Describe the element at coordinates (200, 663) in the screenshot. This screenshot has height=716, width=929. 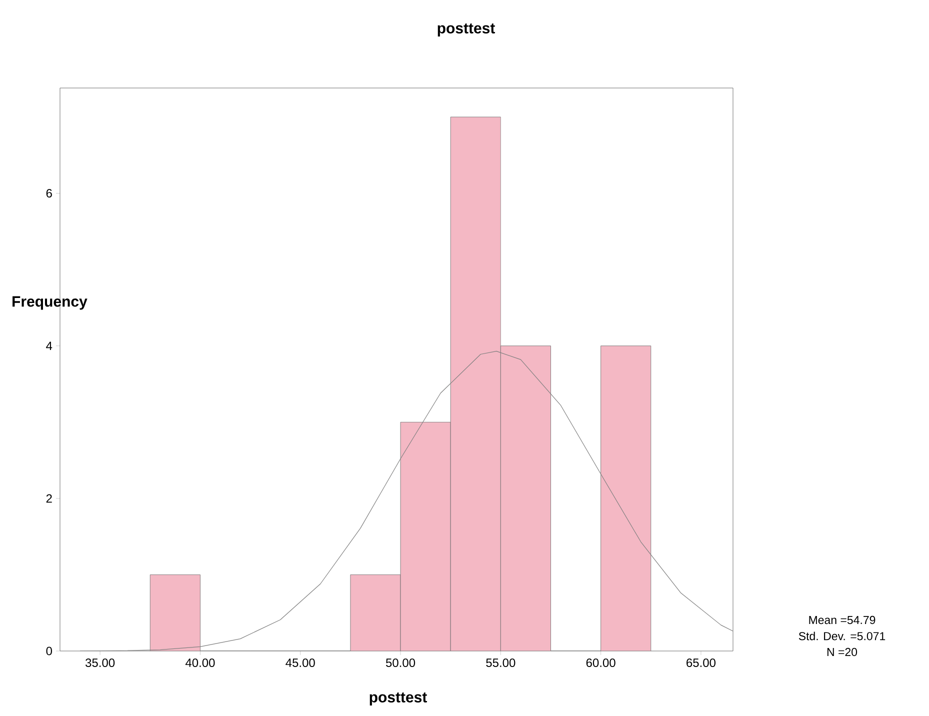
I see `x-tick-label: 40.00` at that location.